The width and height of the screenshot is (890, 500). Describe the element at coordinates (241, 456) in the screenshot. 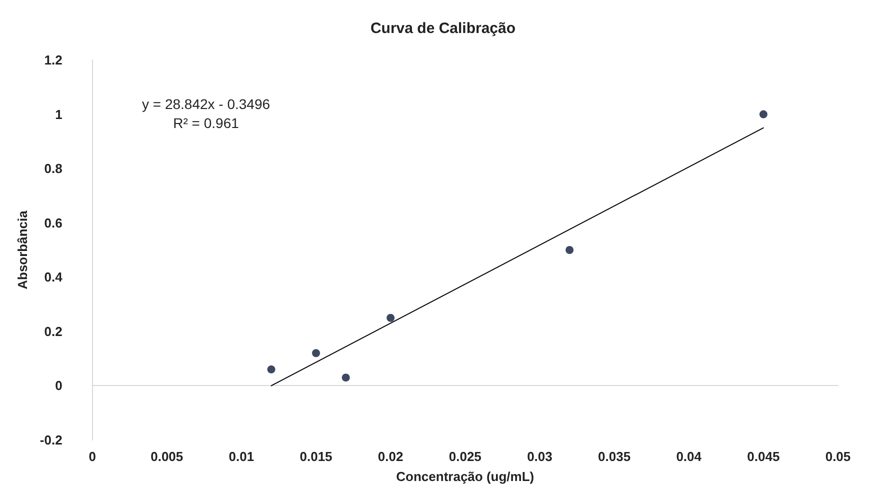

I see `x-tick-label: 0.01` at that location.